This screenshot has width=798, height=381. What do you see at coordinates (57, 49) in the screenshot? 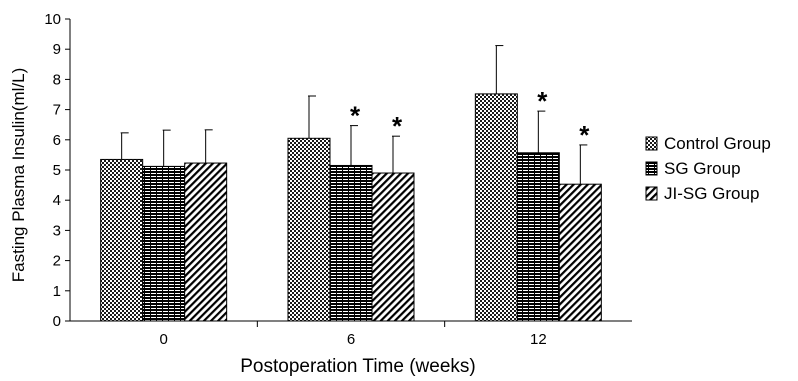
I see `y-tick-label: 9` at bounding box center [57, 49].